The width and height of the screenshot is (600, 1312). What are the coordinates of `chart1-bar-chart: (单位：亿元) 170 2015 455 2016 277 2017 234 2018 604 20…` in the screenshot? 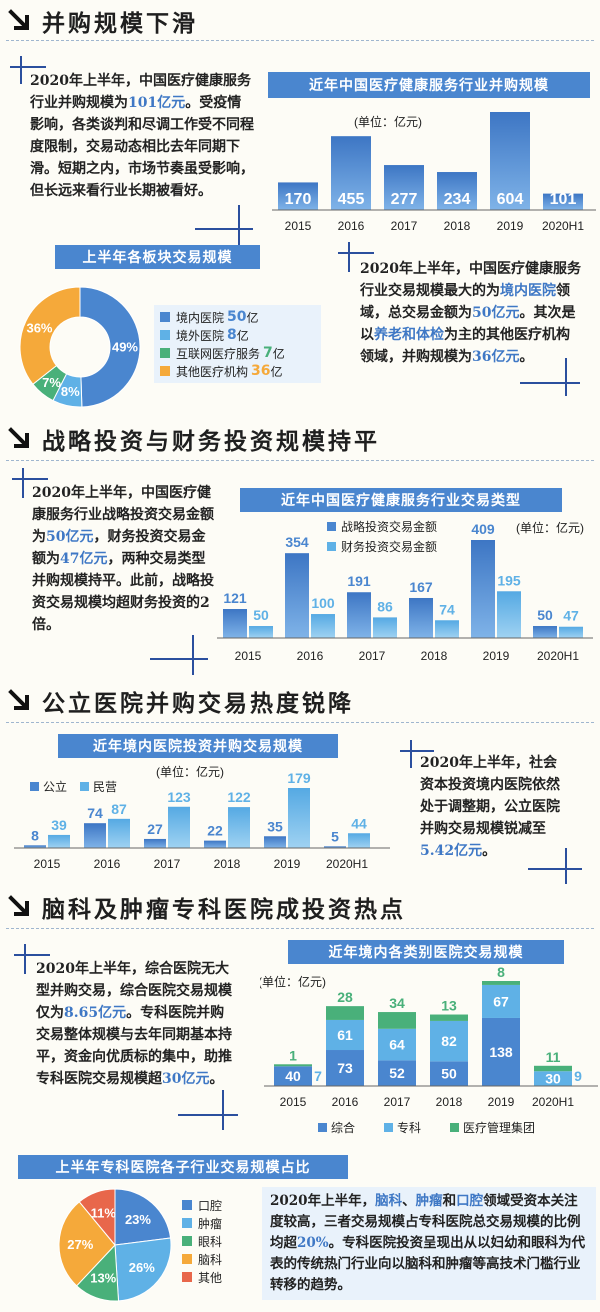 It's located at (434, 172).